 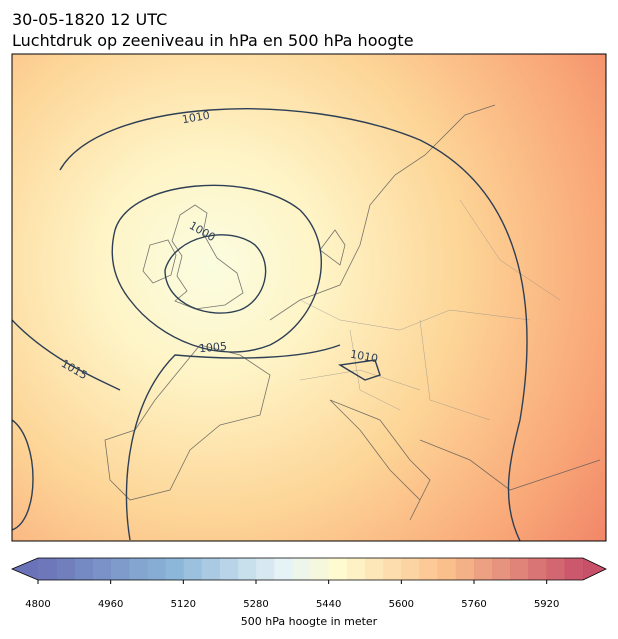 What do you see at coordinates (401, 604) in the screenshot?
I see `colorbar-tick-label: 5600` at bounding box center [401, 604].